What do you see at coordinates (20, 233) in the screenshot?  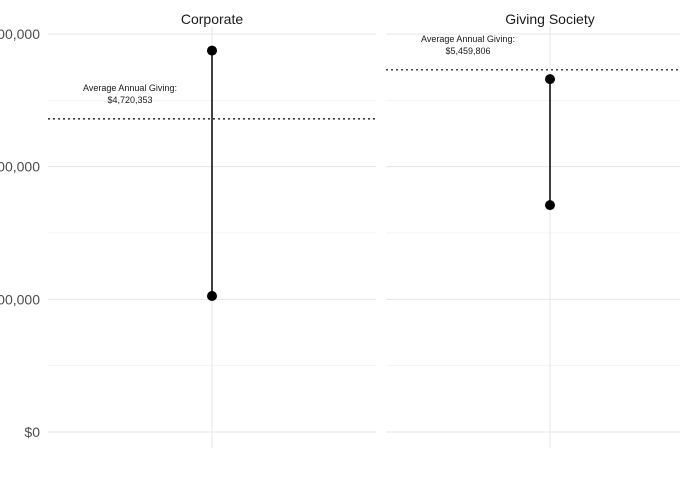 I see `y-axis: $0 00,000 00,000 00,000` at bounding box center [20, 233].